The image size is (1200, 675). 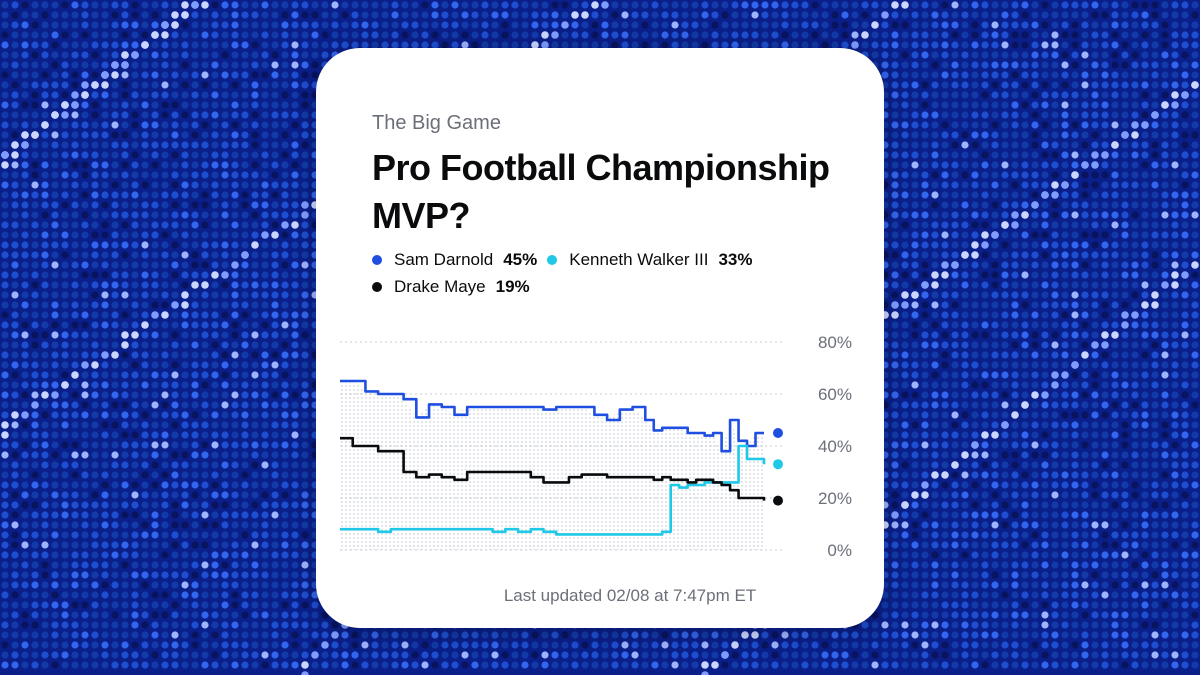 I want to click on sam-dot-icon, so click(x=377, y=260).